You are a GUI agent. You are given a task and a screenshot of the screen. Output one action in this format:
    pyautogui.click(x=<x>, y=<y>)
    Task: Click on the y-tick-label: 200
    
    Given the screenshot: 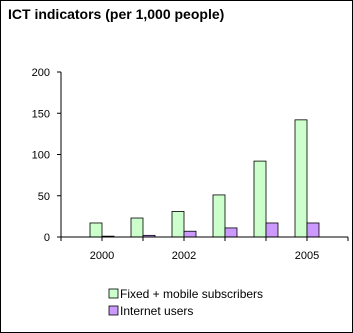 What is the action you would take?
    pyautogui.click(x=41, y=73)
    